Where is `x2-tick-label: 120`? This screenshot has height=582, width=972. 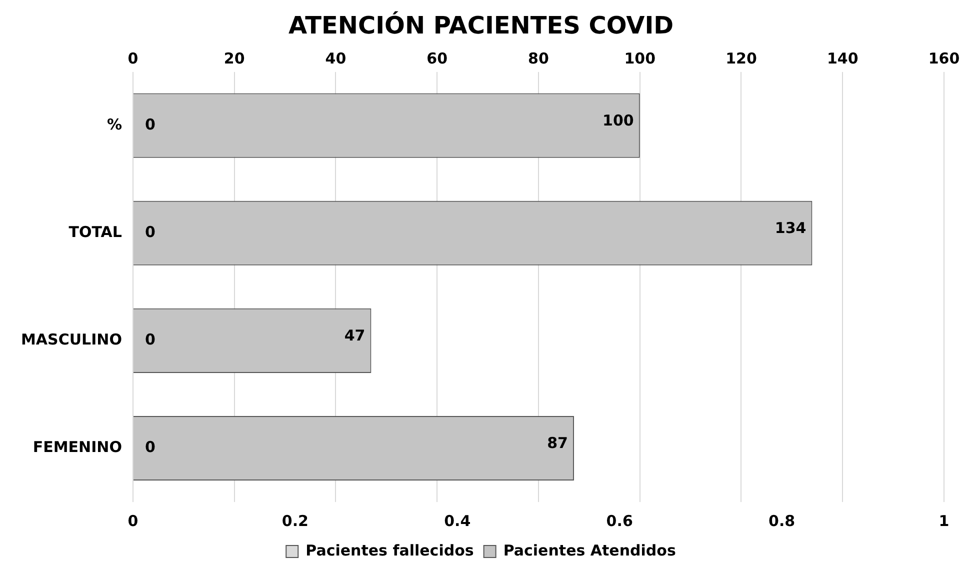
x2-tick-label: 120 is located at coordinates (741, 59).